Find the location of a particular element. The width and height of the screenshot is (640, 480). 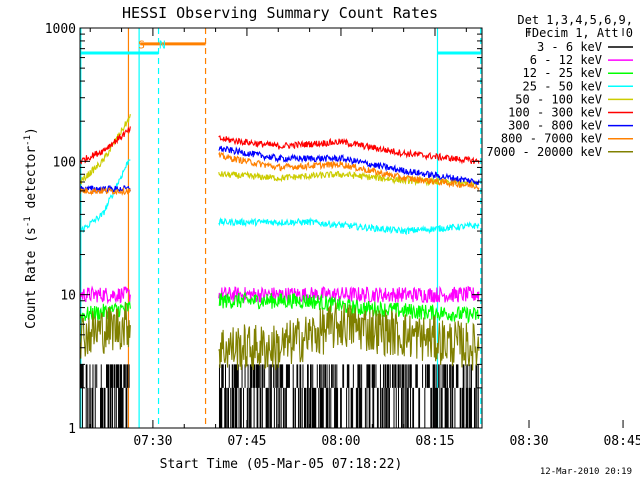

y-axis-label-sup: -1 is located at coordinates (28, 221).